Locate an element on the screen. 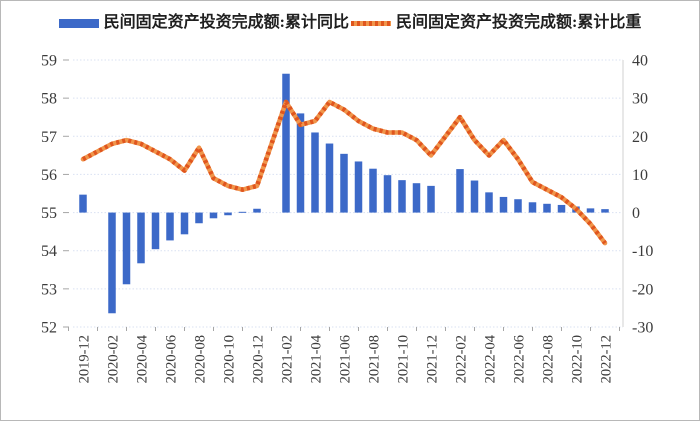 The height and width of the screenshot is (421, 700). svg-text: 2020-12 is located at coordinates (259, 359).